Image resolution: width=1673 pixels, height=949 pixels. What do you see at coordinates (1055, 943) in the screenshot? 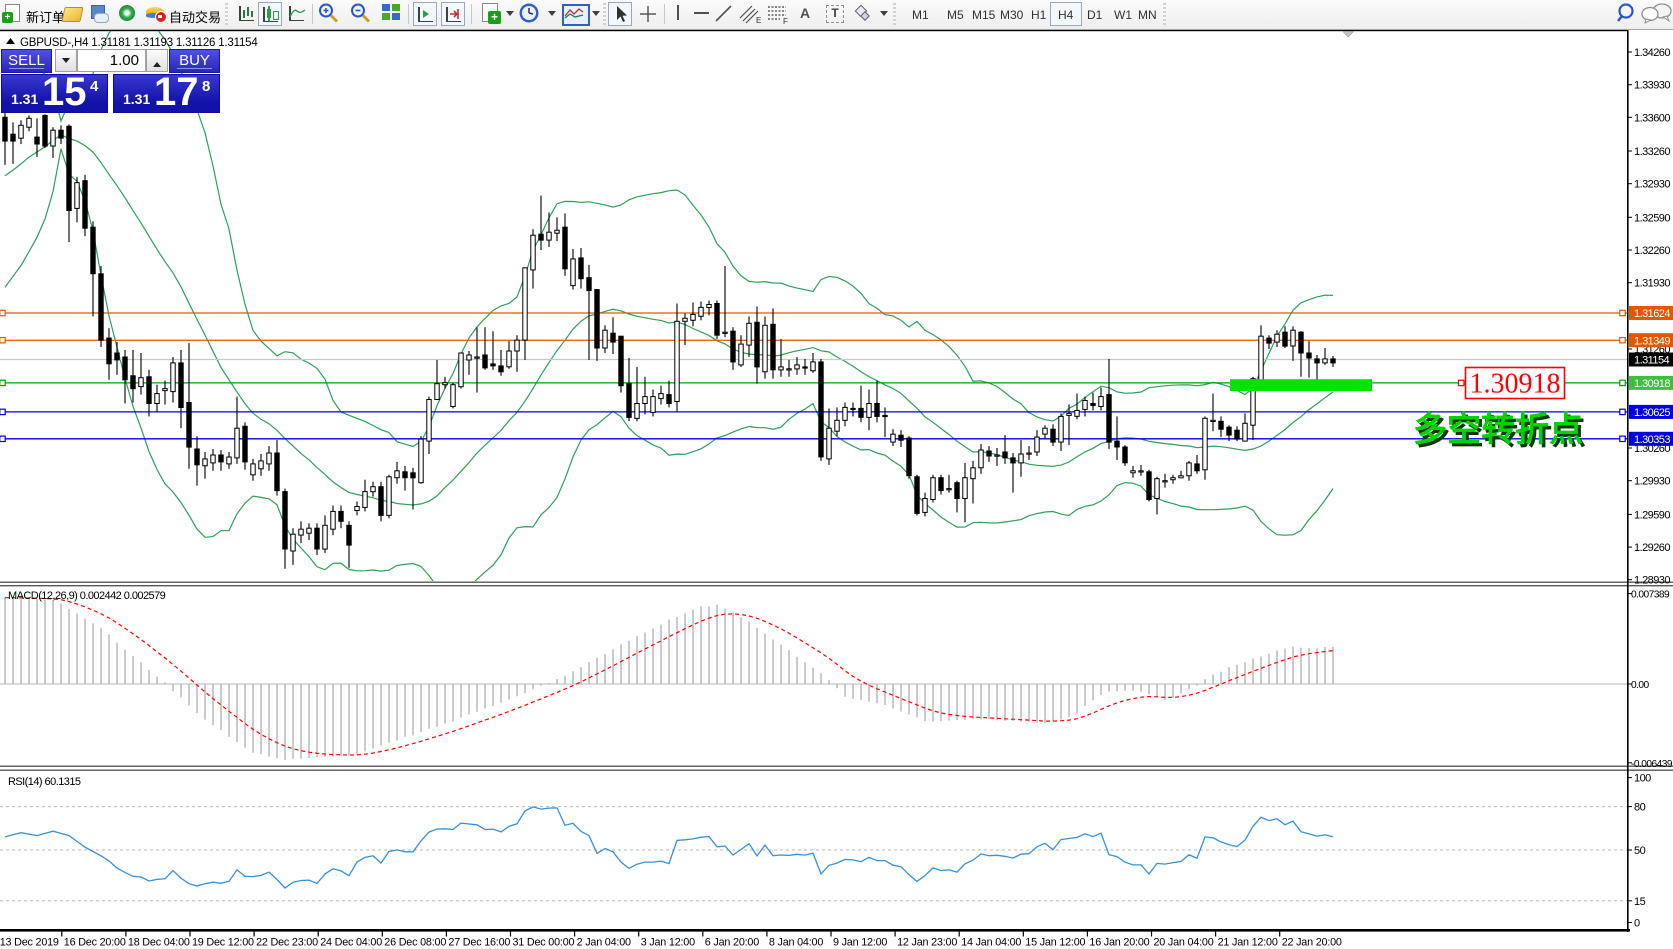
I see `svg-text: 15 Jan 12:00` at bounding box center [1055, 943].